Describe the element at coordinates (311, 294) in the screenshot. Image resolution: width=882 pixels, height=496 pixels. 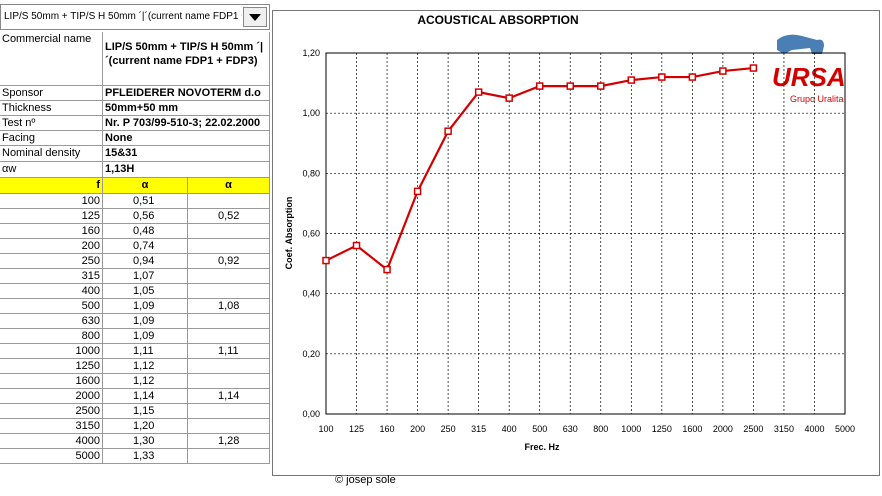
I see `y-tick-label: 0,40` at that location.